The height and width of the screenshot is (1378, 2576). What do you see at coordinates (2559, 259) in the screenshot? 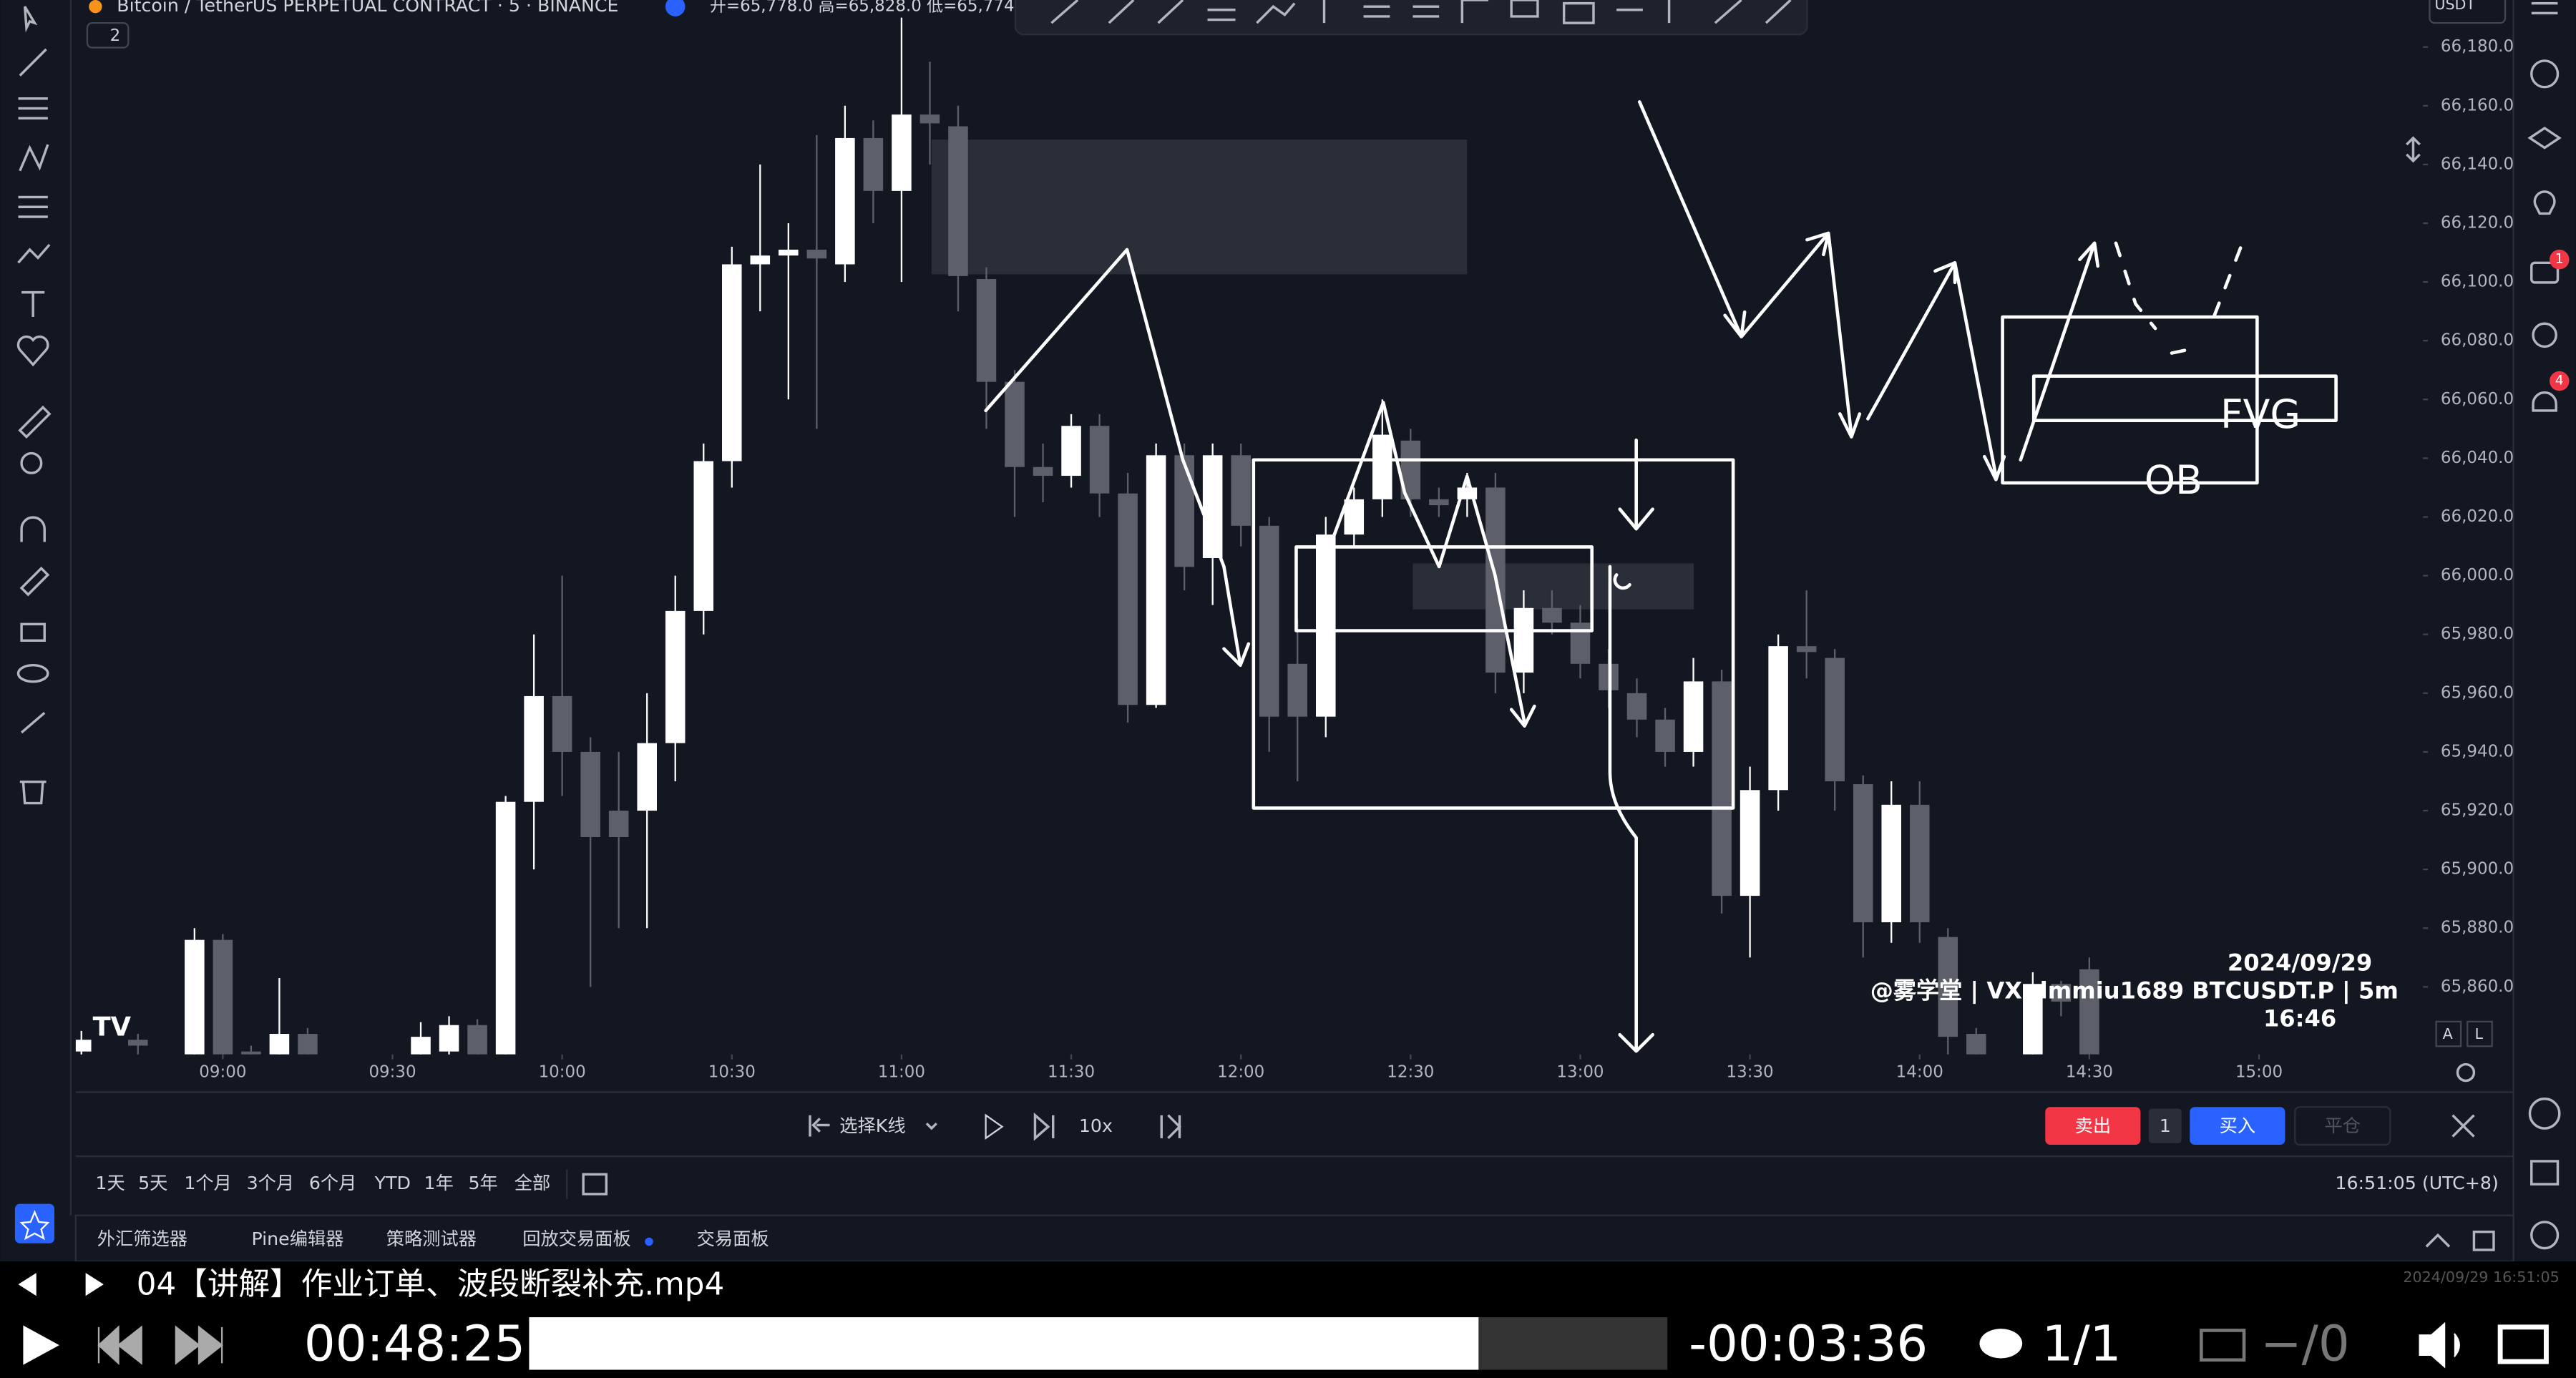
I see `badge-count: 1` at bounding box center [2559, 259].